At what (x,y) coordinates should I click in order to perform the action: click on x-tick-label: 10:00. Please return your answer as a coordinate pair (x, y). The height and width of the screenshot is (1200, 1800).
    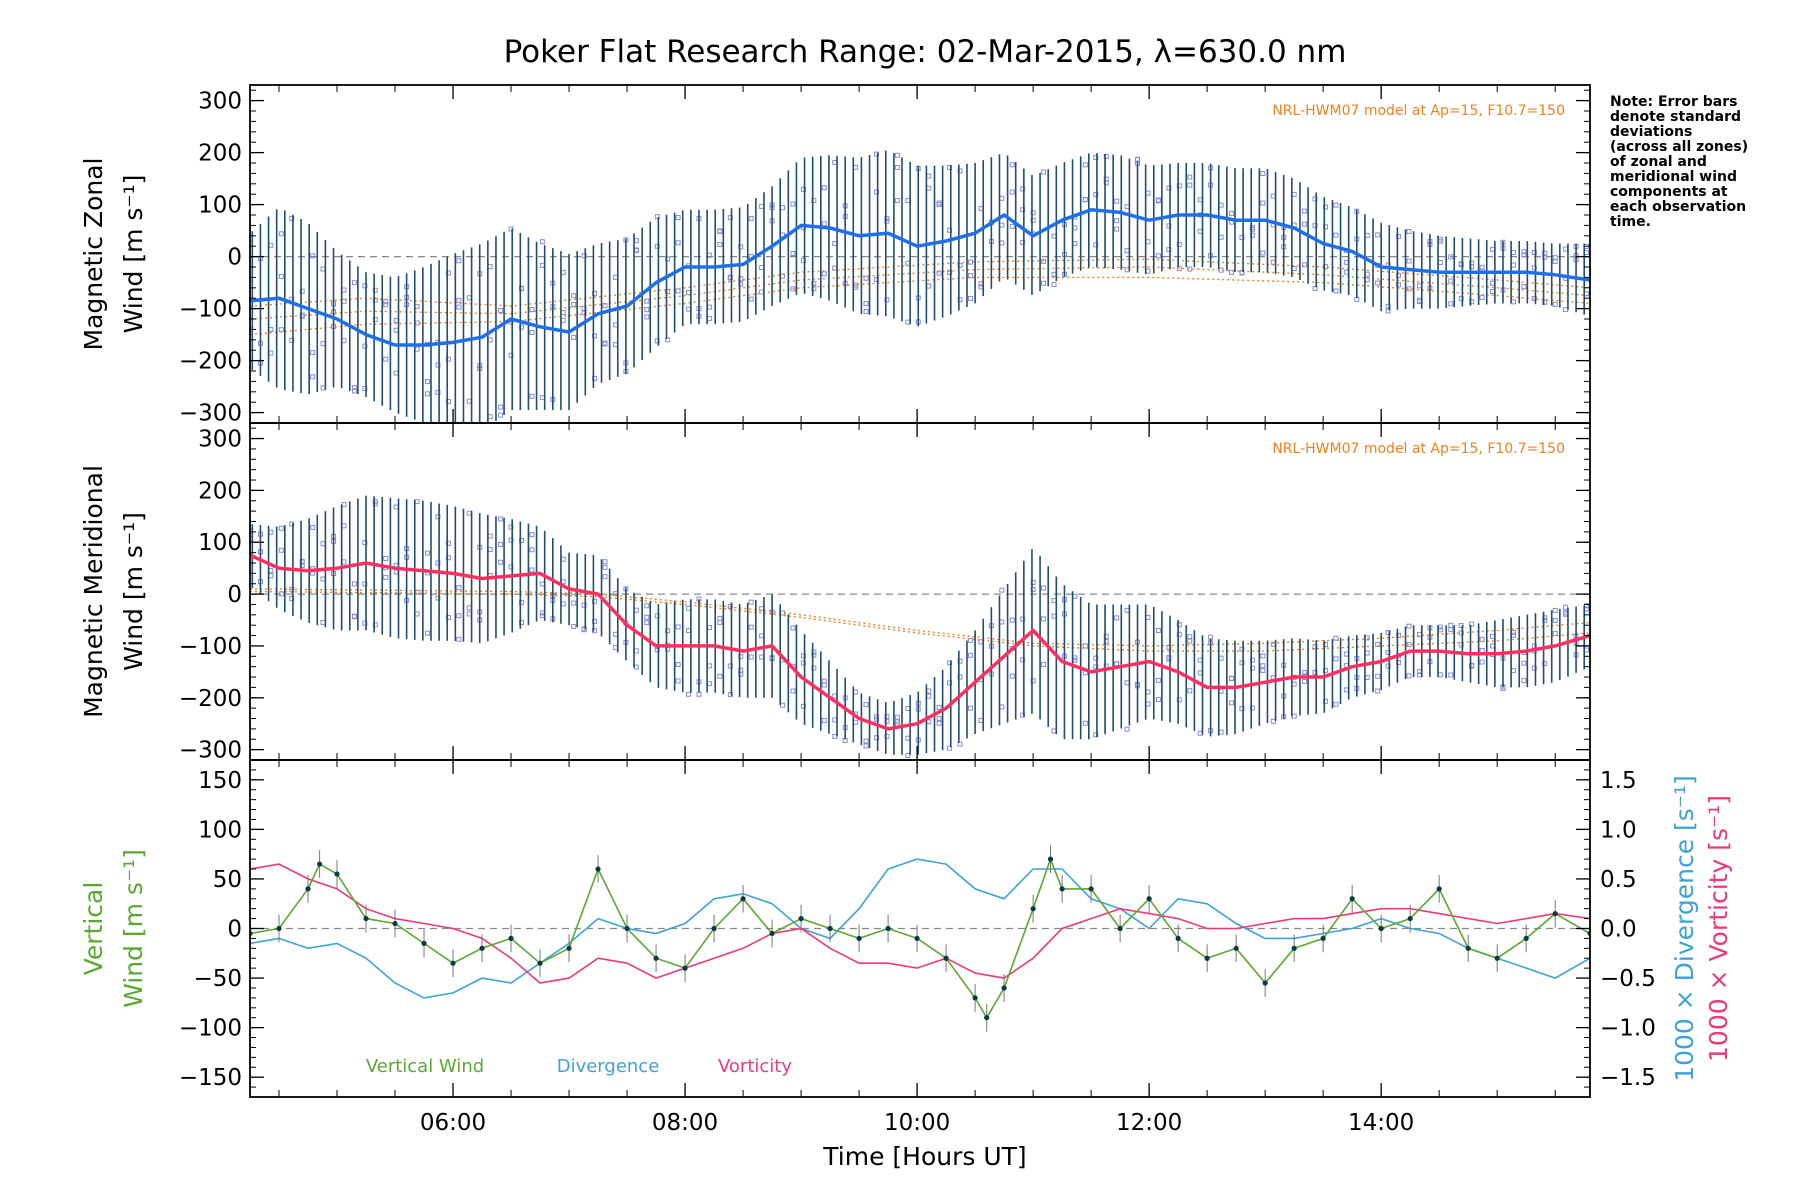
    Looking at the image, I should click on (917, 1123).